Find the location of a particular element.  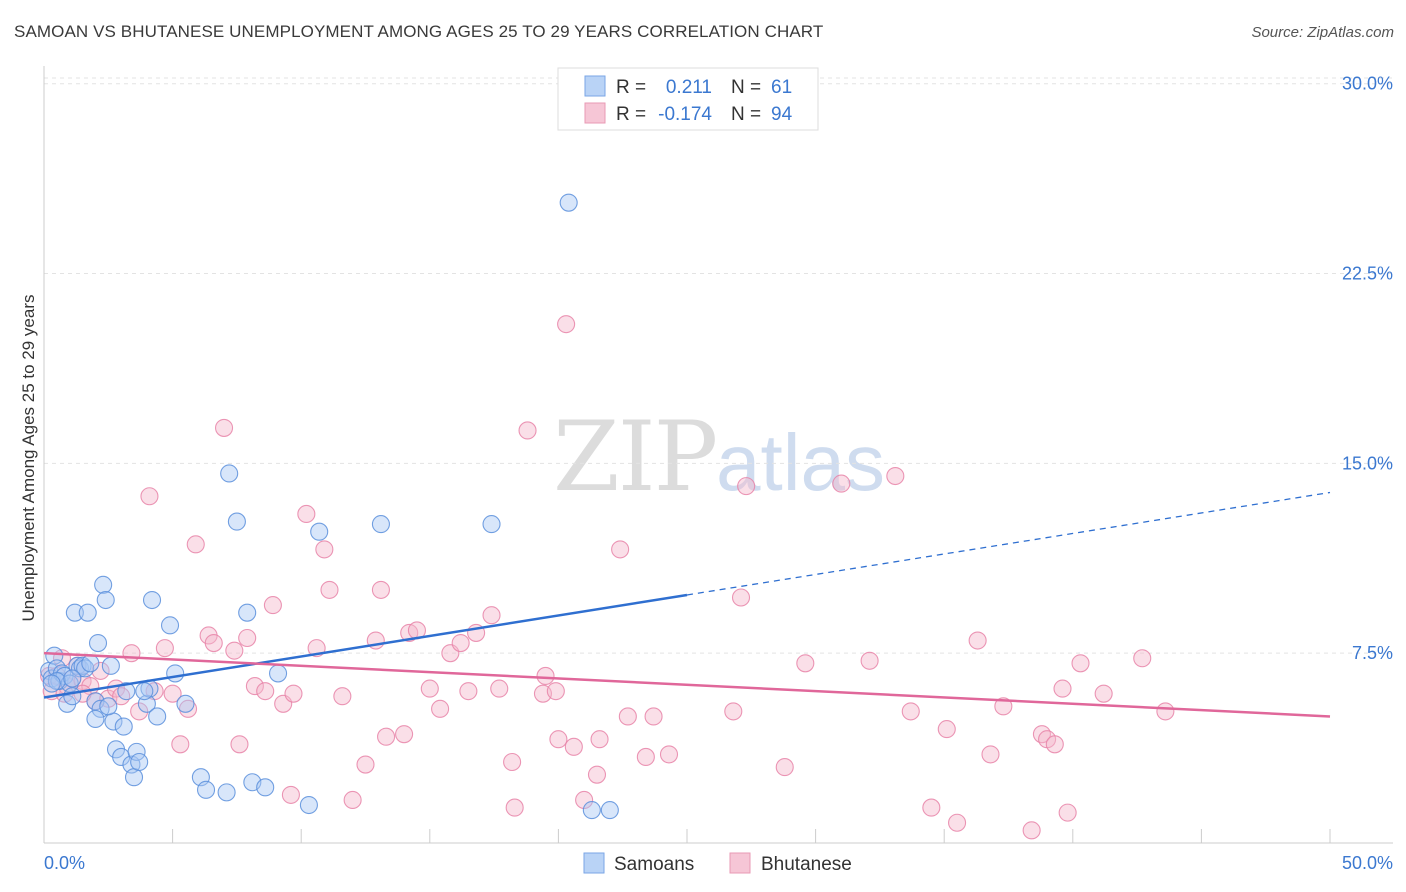

legend-series: Samoans Bhutanese is located at coordinates (717, 863).